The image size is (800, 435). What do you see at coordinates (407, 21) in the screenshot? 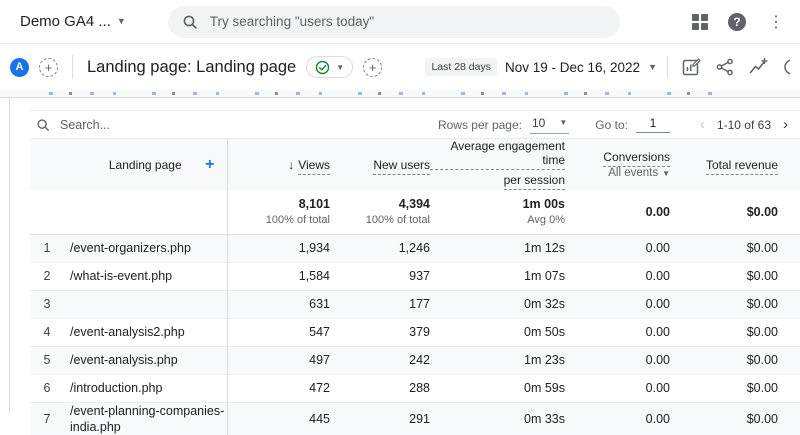
I see `global-search-input` at bounding box center [407, 21].